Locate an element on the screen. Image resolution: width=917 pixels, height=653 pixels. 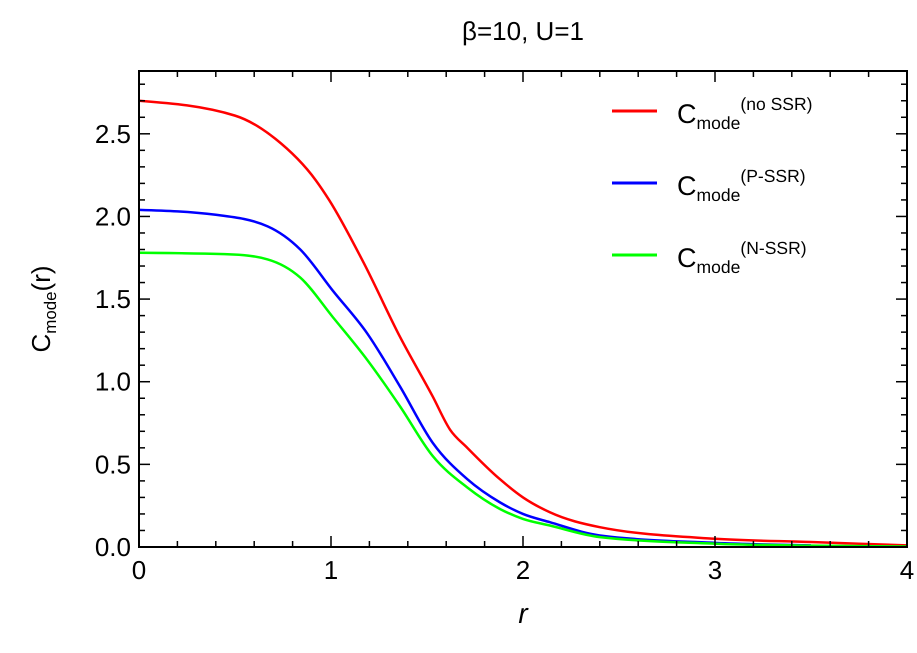
y-tick-label: 1.5 is located at coordinates (112, 299).